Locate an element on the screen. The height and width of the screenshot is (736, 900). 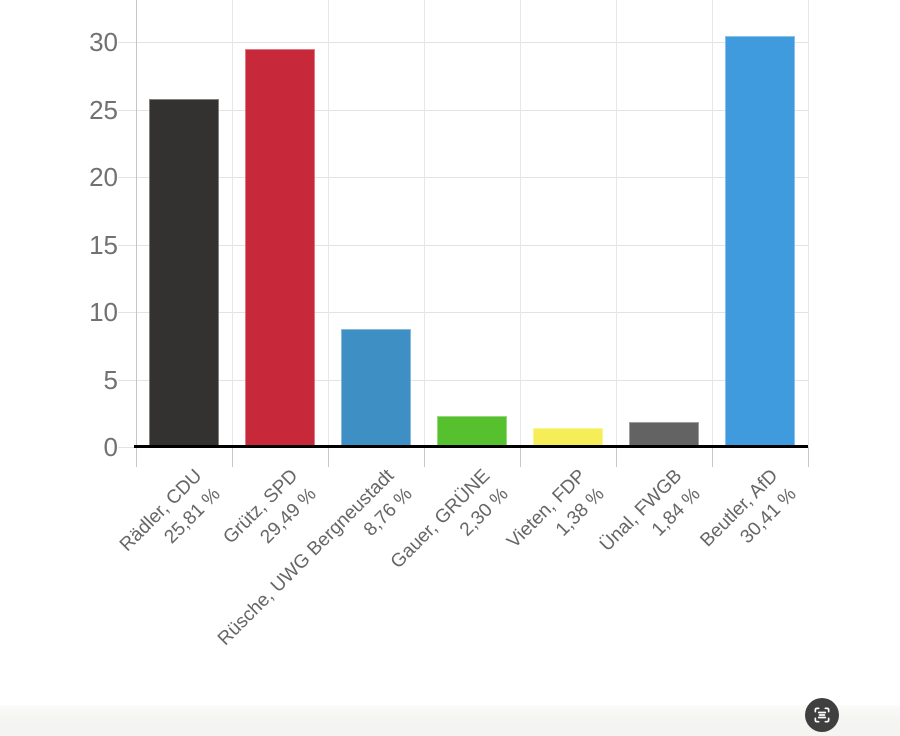
bar-beutler-afd is located at coordinates (760, 241).